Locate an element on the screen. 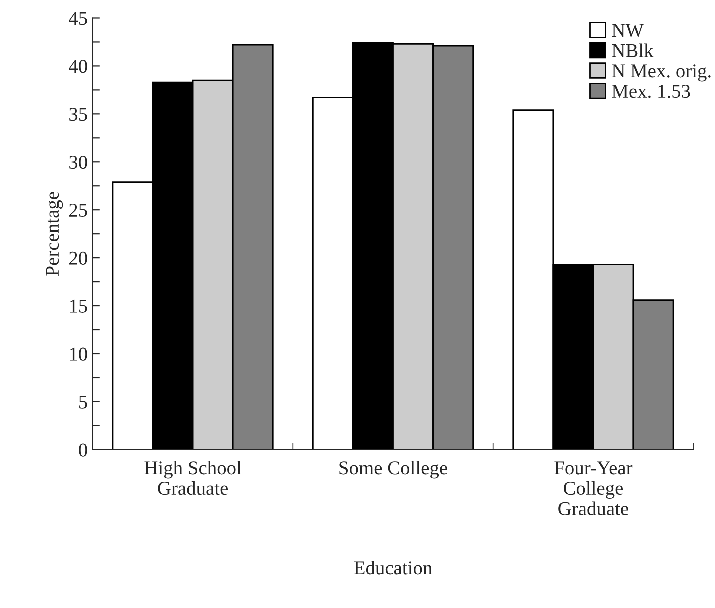  y-tick-label: 5 is located at coordinates (83, 402).